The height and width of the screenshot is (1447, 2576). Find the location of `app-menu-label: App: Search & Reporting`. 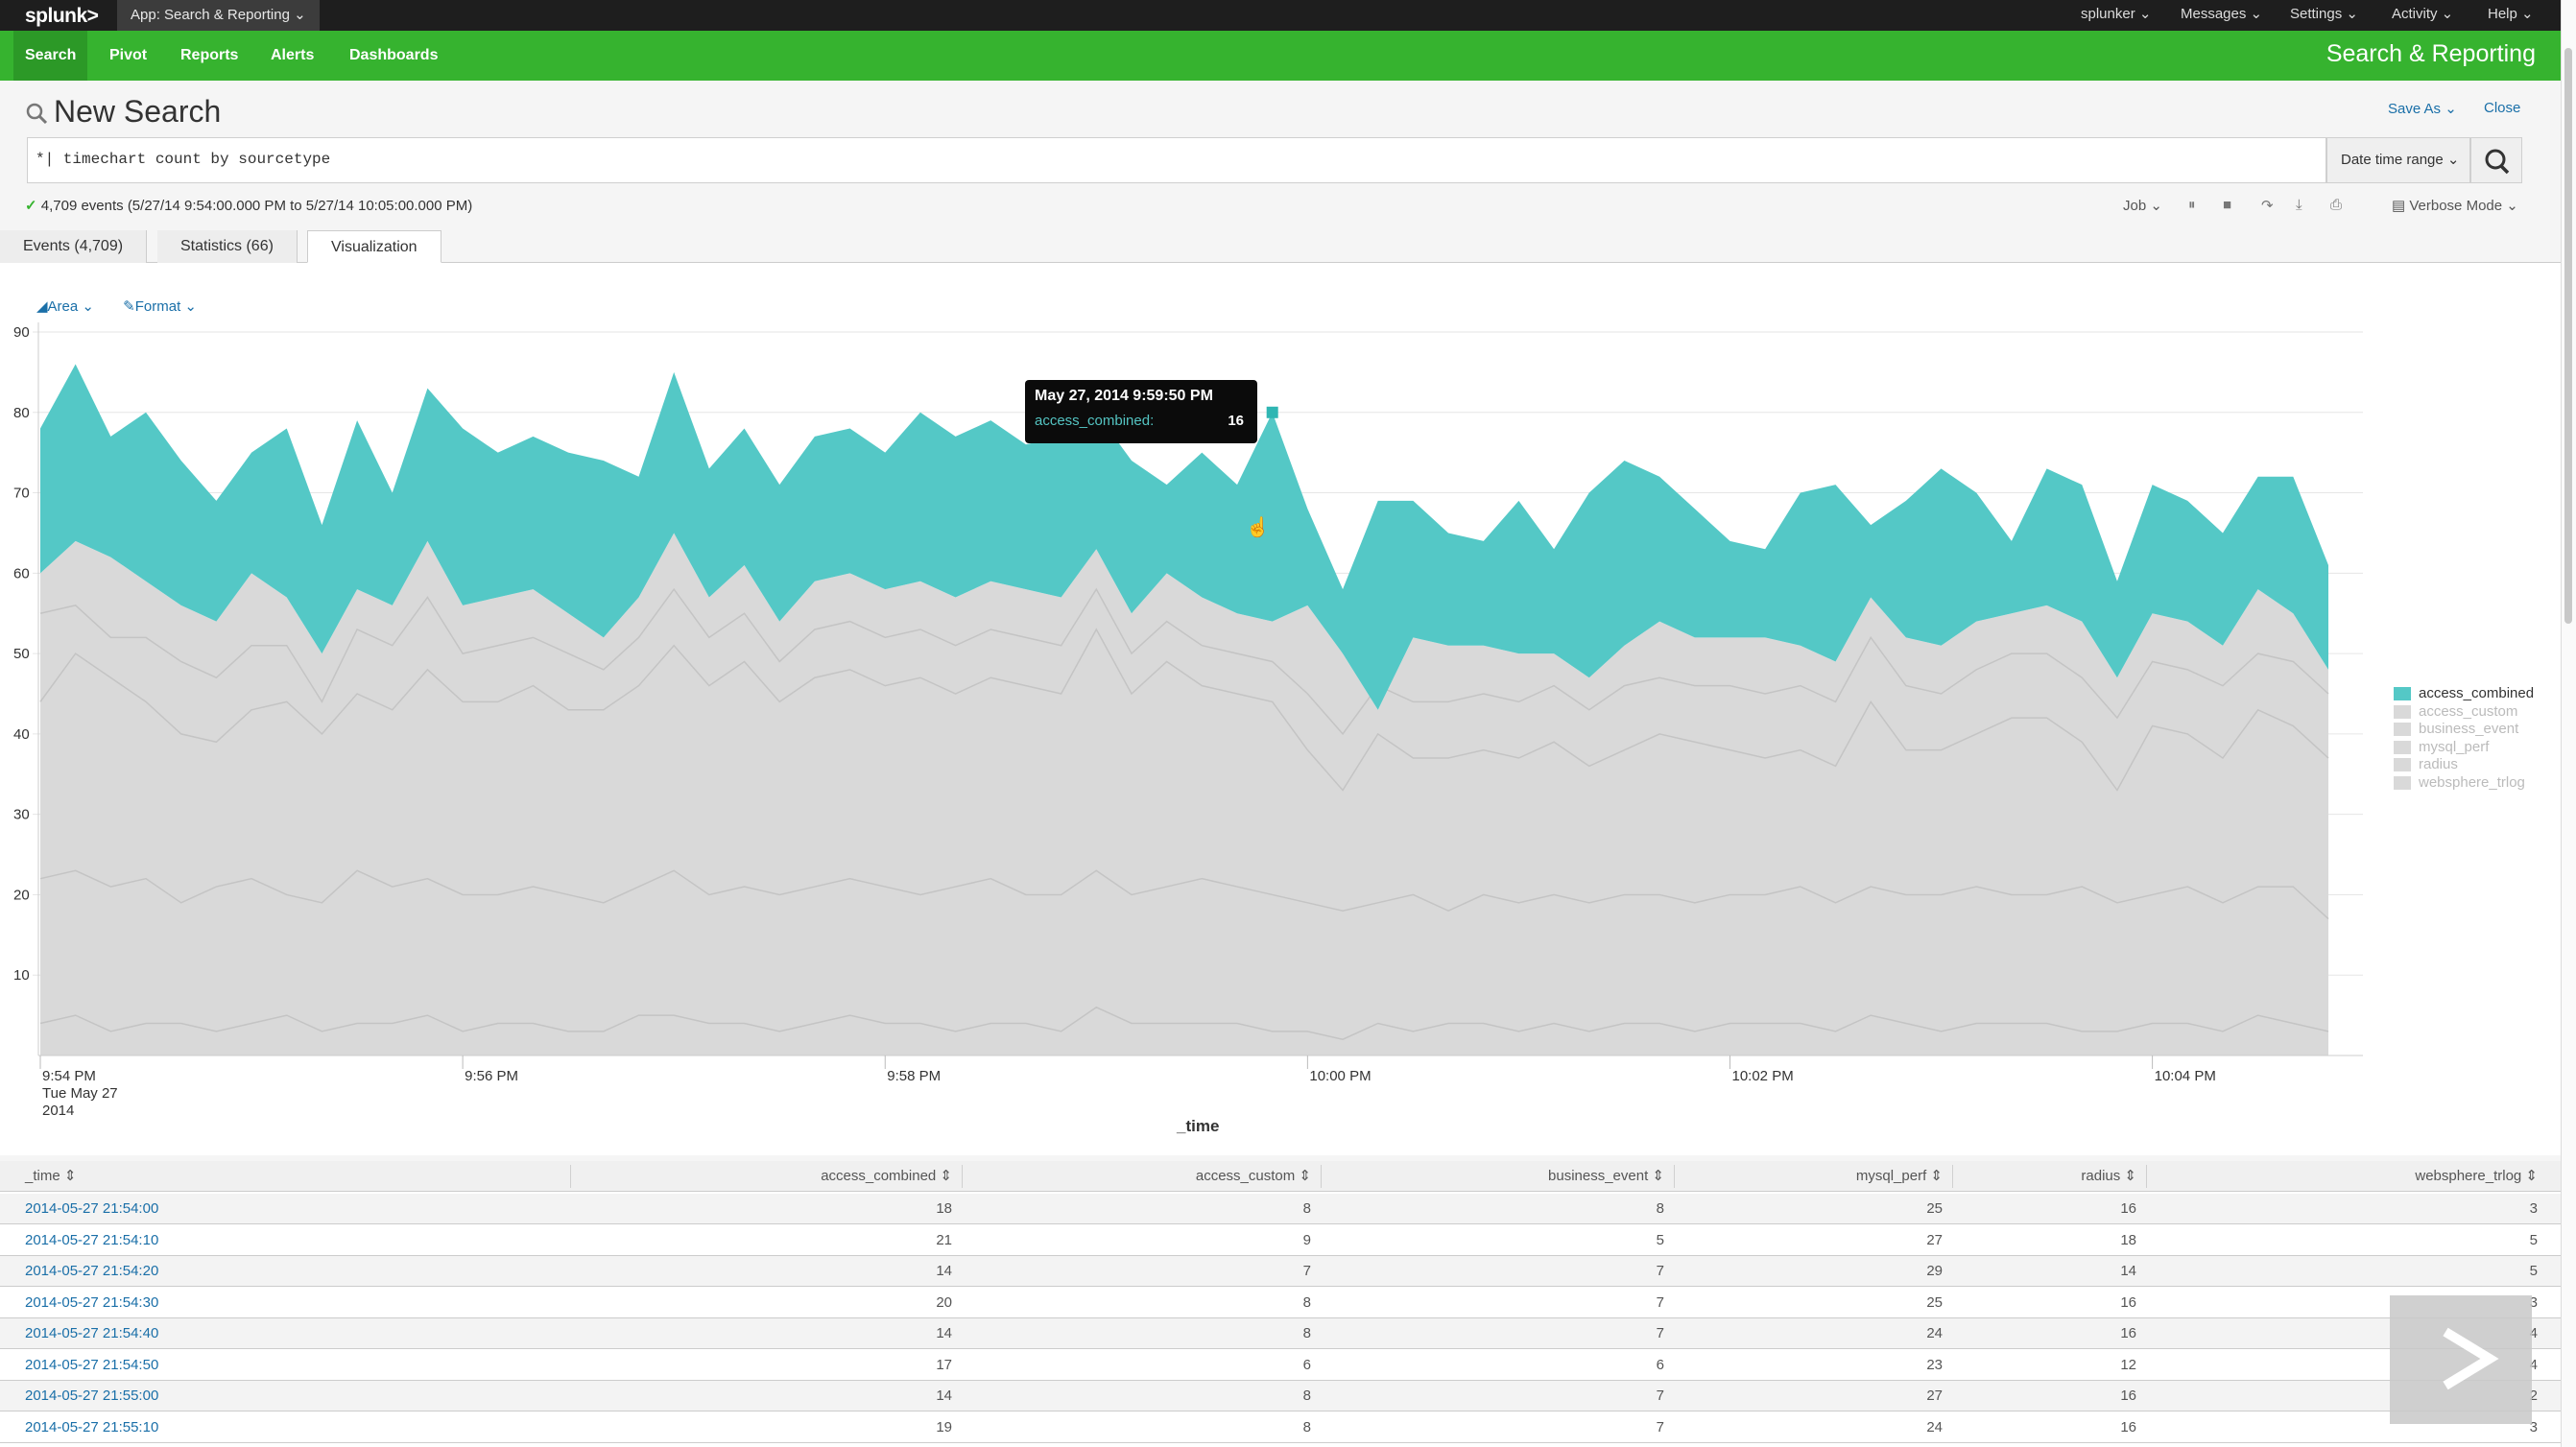

app-menu-label: App: Search & Reporting is located at coordinates (210, 15).